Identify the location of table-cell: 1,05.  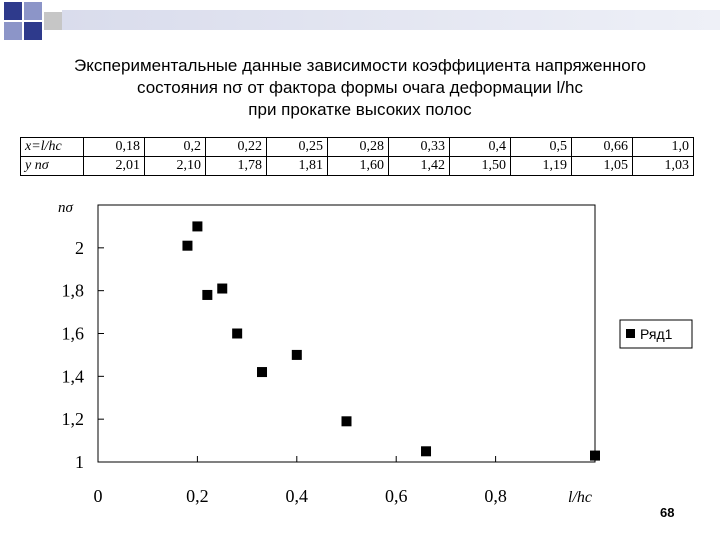
(602, 166).